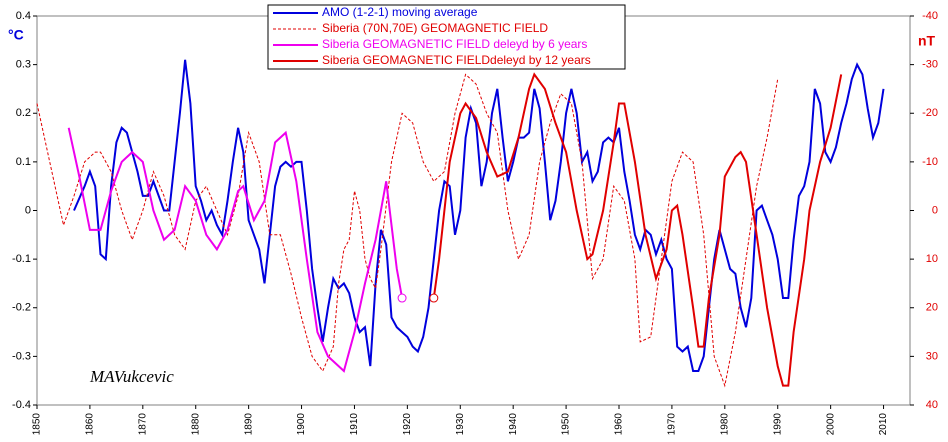  What do you see at coordinates (23, 16) in the screenshot?
I see `y-tick-label: 0.4` at bounding box center [23, 16].